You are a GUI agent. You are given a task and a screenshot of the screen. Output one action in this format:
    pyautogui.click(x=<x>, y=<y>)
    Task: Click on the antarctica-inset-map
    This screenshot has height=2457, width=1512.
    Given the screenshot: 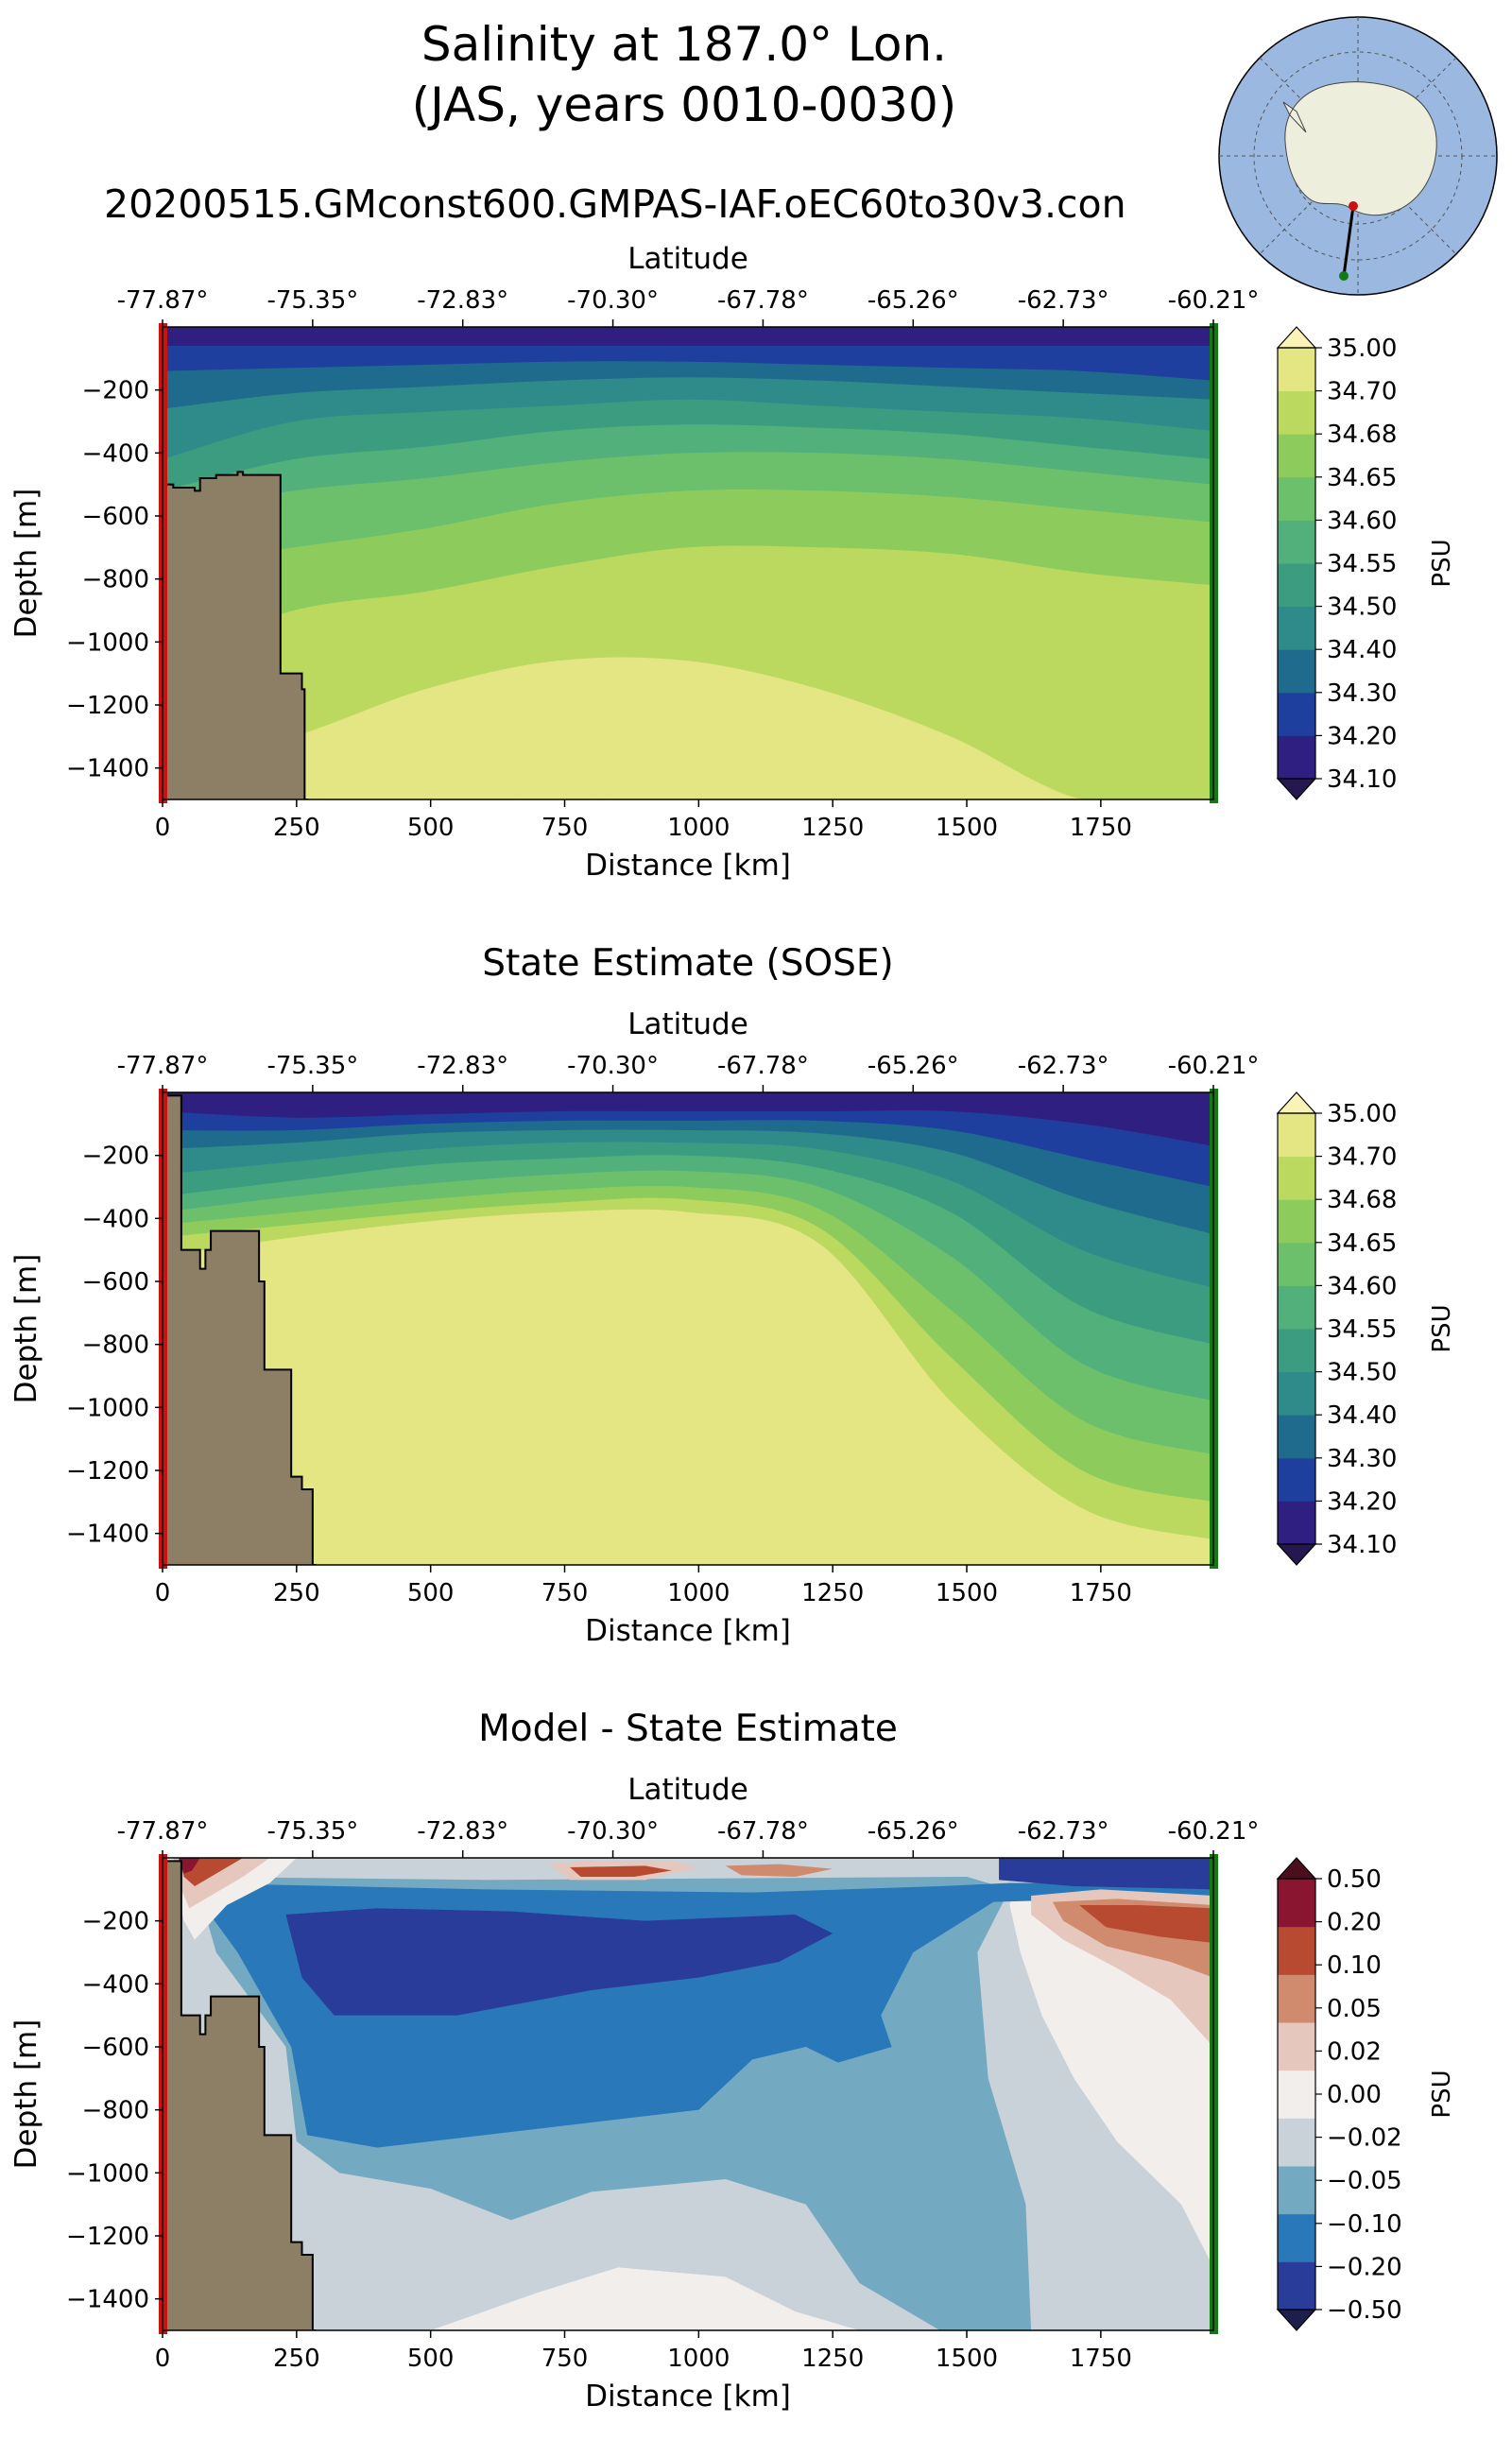 What is the action you would take?
    pyautogui.click(x=1358, y=156)
    